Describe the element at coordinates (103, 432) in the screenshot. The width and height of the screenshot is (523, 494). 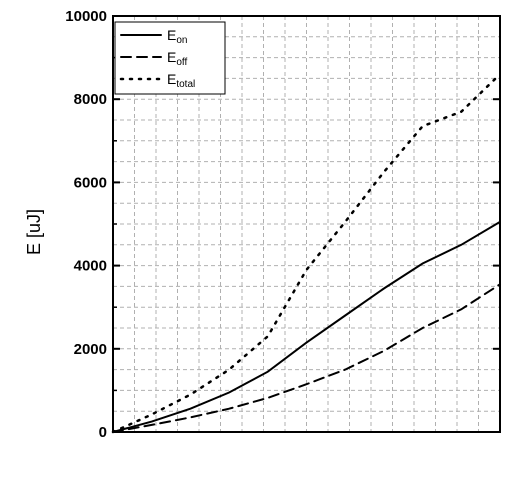
I see `y-tick-label: 0` at that location.